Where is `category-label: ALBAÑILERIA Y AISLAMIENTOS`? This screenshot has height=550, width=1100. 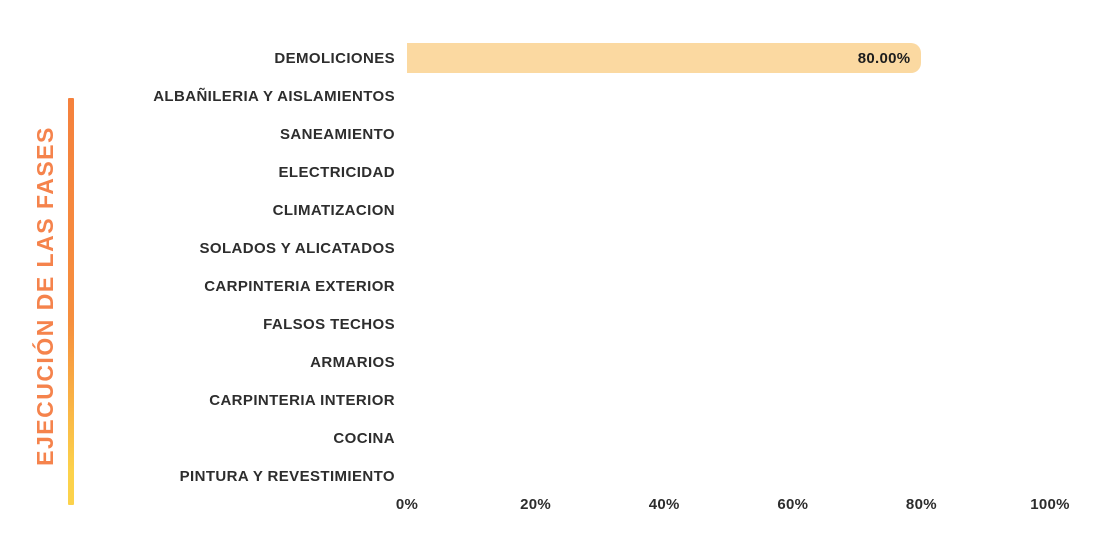
category-label: ALBAÑILERIA Y AISLAMIENTOS is located at coordinates (274, 96).